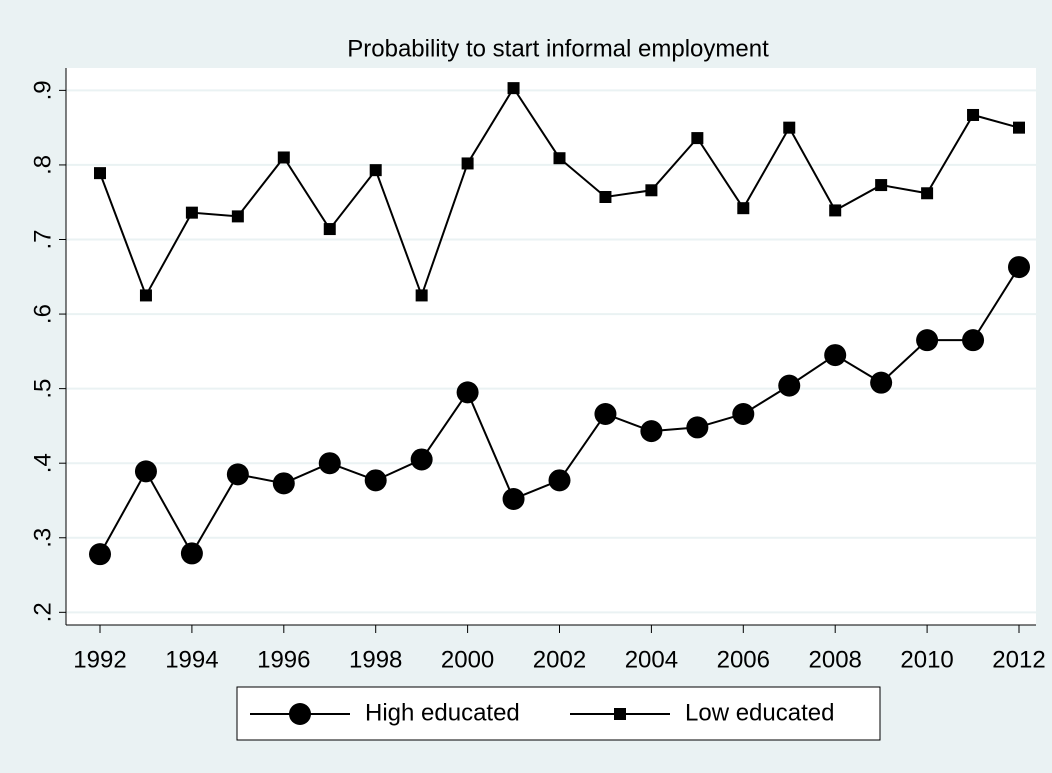 The height and width of the screenshot is (773, 1052). I want to click on x-tick-label: 2006, so click(743, 659).